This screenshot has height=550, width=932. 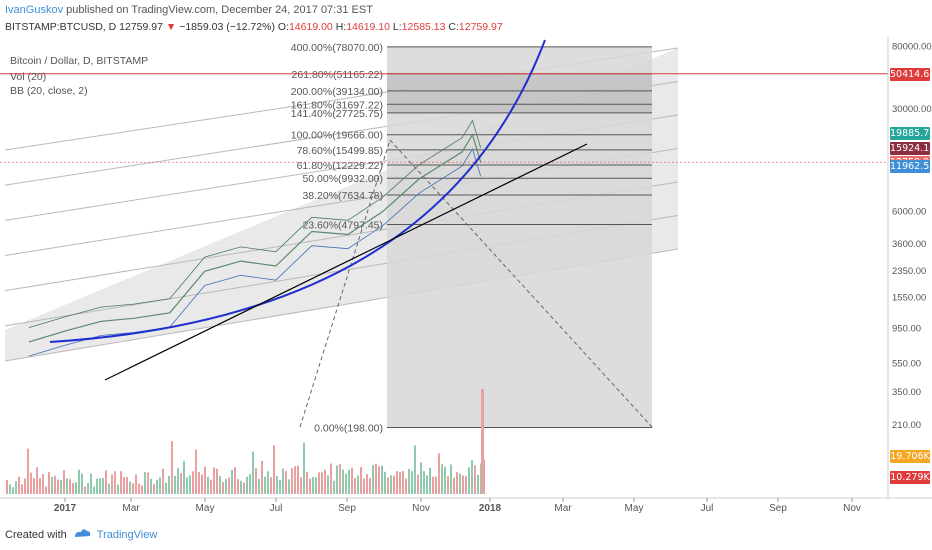 What do you see at coordinates (79, 61) in the screenshot?
I see `legend-title: Bitcoin / Dollar, D, BITSTAMP` at bounding box center [79, 61].